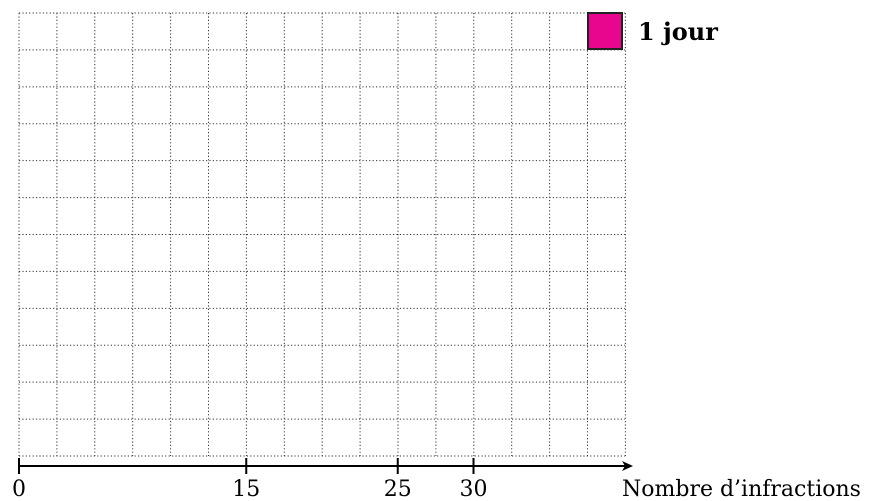 The height and width of the screenshot is (501, 896). Describe the element at coordinates (741, 489) in the screenshot. I see `x-axis-label: Nombre d’infractions` at that location.